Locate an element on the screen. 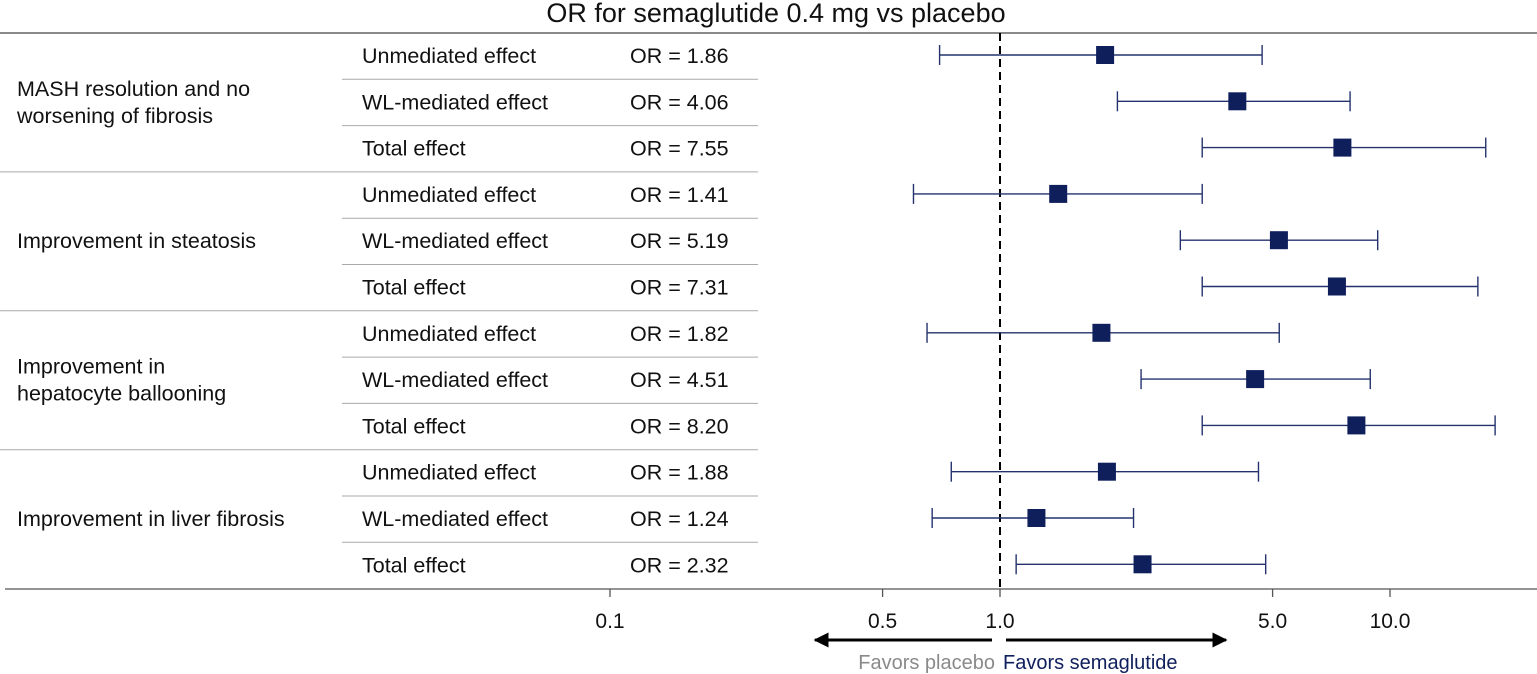 The width and height of the screenshot is (1537, 674). x-axis-ticks: 0.1 0.5 1.0 5.0 10.0 is located at coordinates (1002, 611).